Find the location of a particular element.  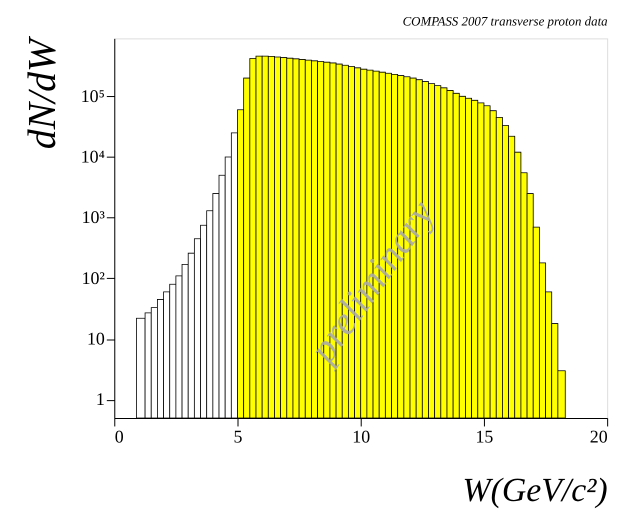

x-tick-label: 0 is located at coordinates (119, 436).